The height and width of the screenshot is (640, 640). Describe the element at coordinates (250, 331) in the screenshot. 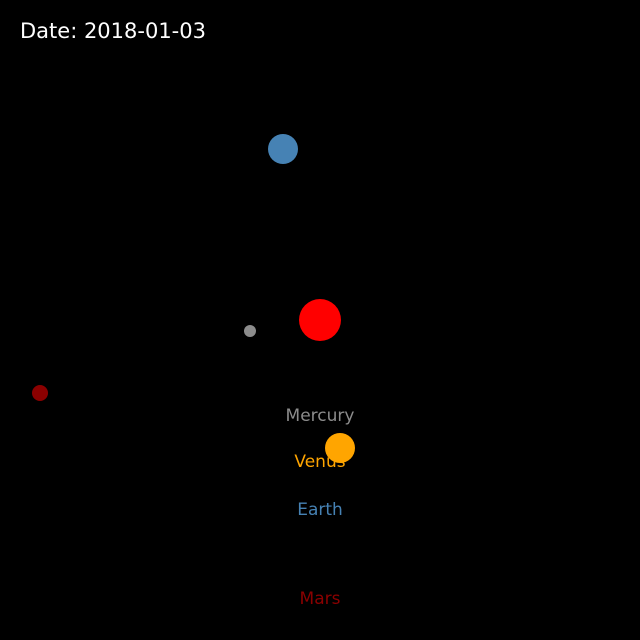

I see `mercury-body` at that location.